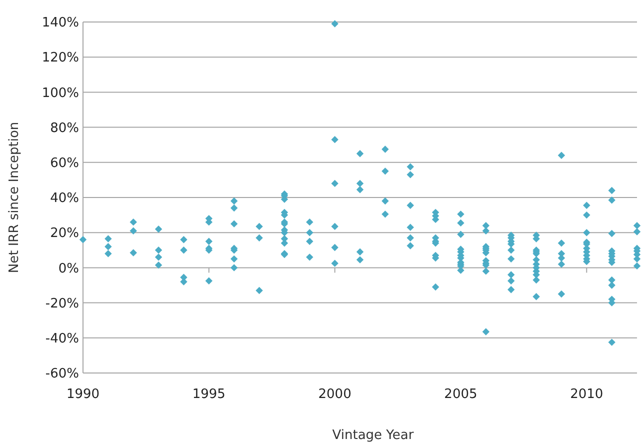 The height and width of the screenshot is (445, 643). Describe the element at coordinates (64, 163) in the screenshot. I see `y-tick-label: 60%` at that location.